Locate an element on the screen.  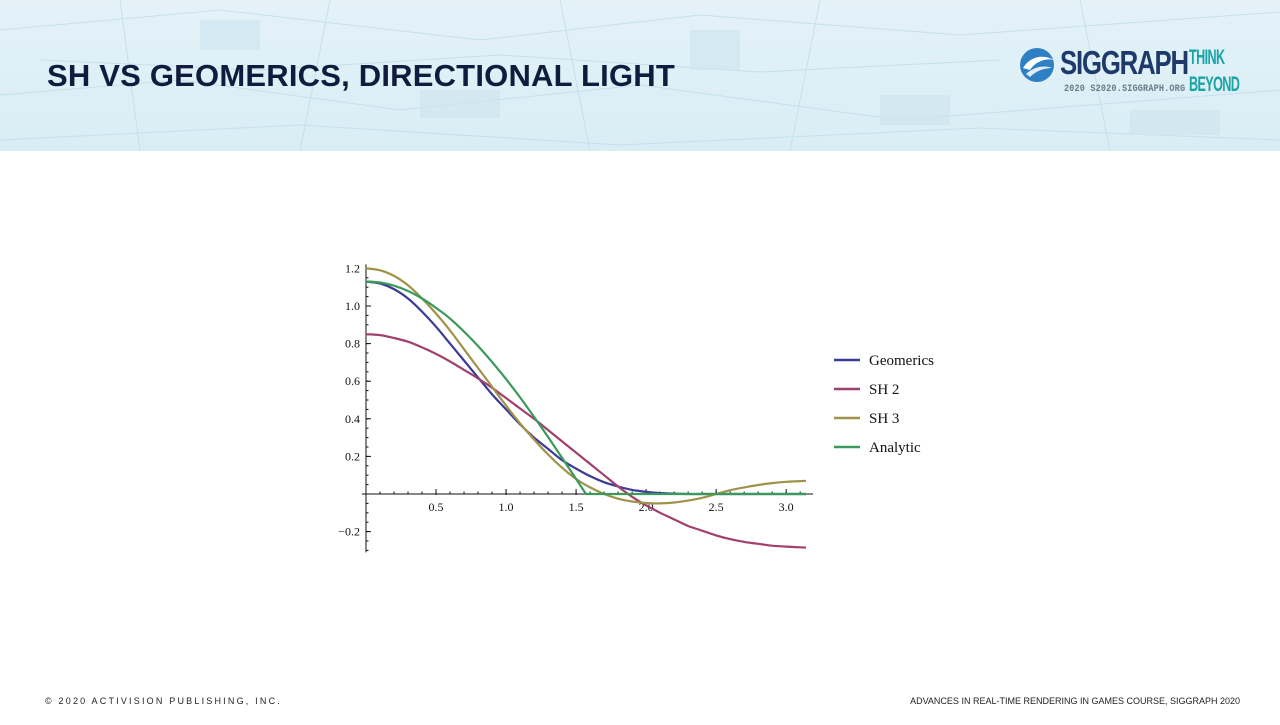
series-line-geomerics is located at coordinates (585, 388).